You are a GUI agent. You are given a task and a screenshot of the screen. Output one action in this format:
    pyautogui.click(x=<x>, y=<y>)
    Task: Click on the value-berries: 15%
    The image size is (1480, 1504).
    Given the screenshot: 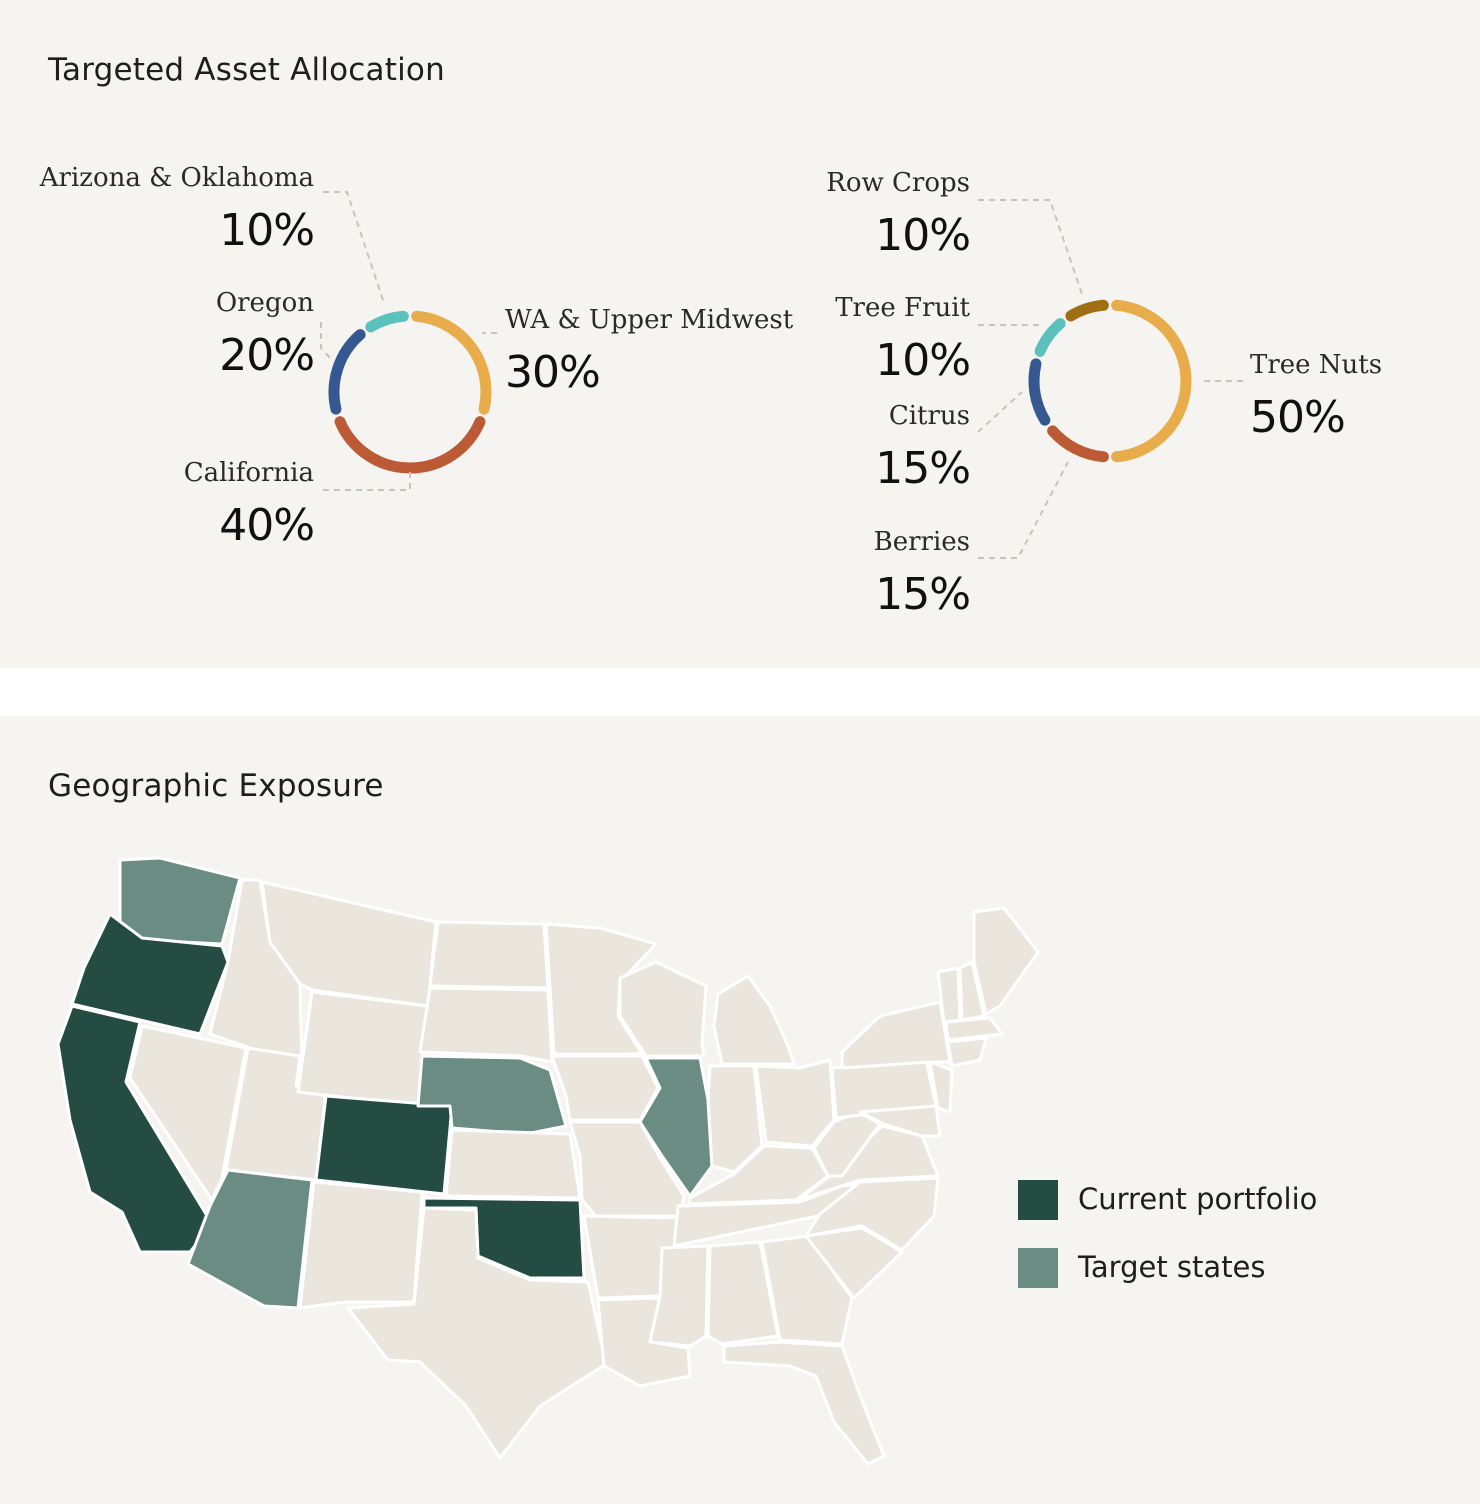 What is the action you would take?
    pyautogui.click(x=922, y=594)
    